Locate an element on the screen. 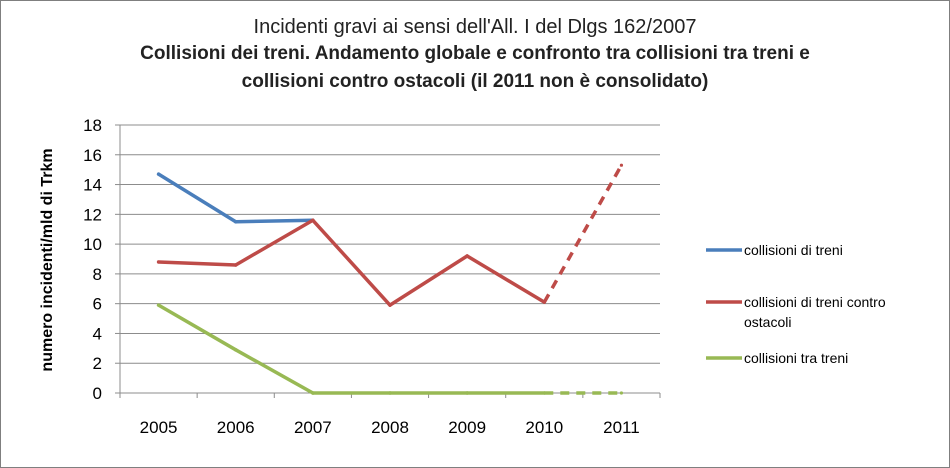 Image resolution: width=950 pixels, height=468 pixels. y-axis-label: numero incidenti/mld di Trkm is located at coordinates (47, 259).